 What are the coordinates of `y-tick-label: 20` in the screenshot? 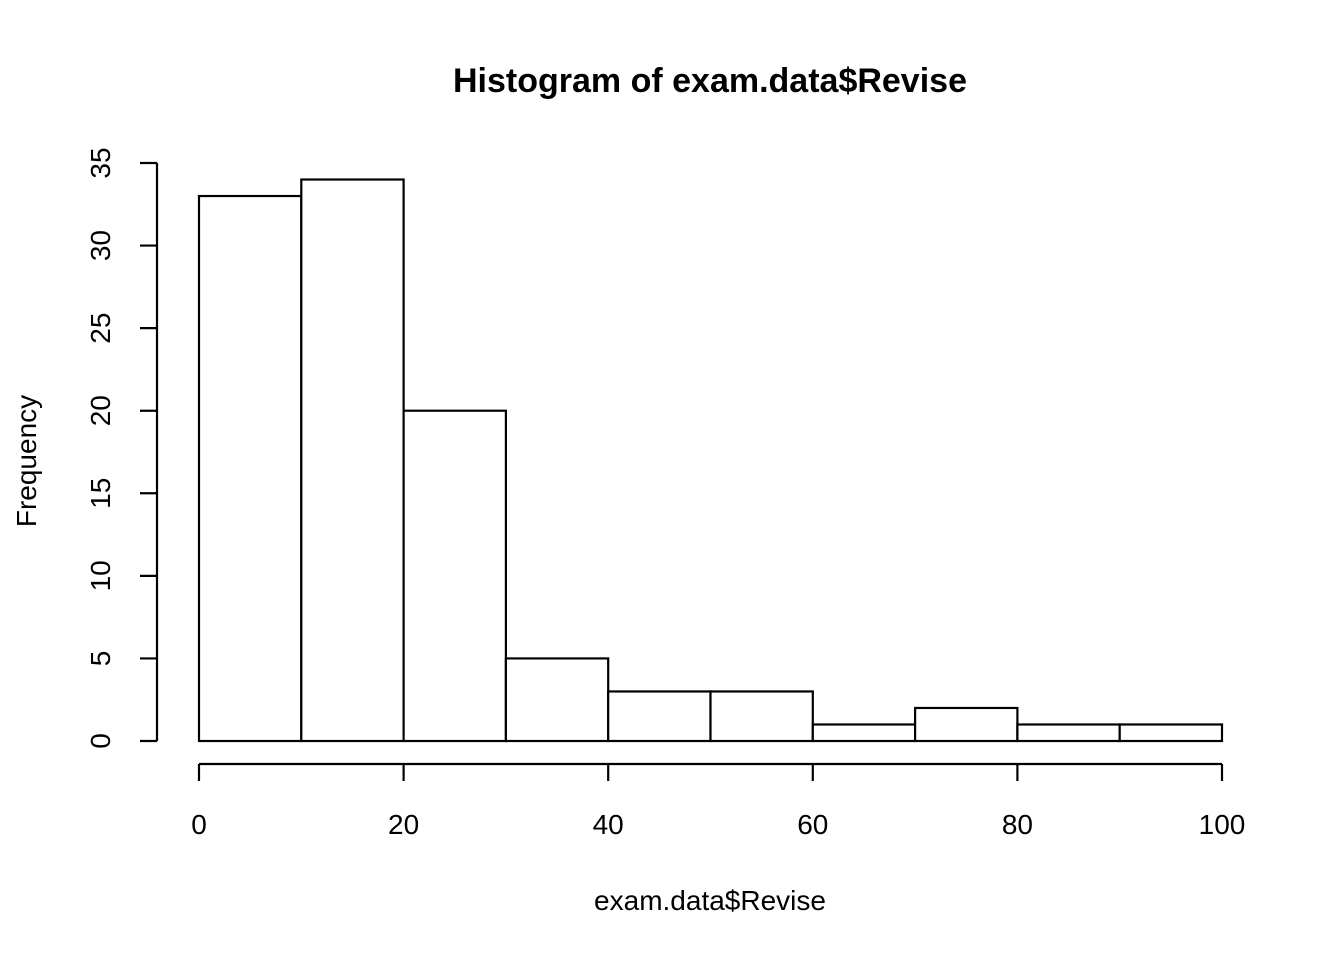 It's located at (100, 410).